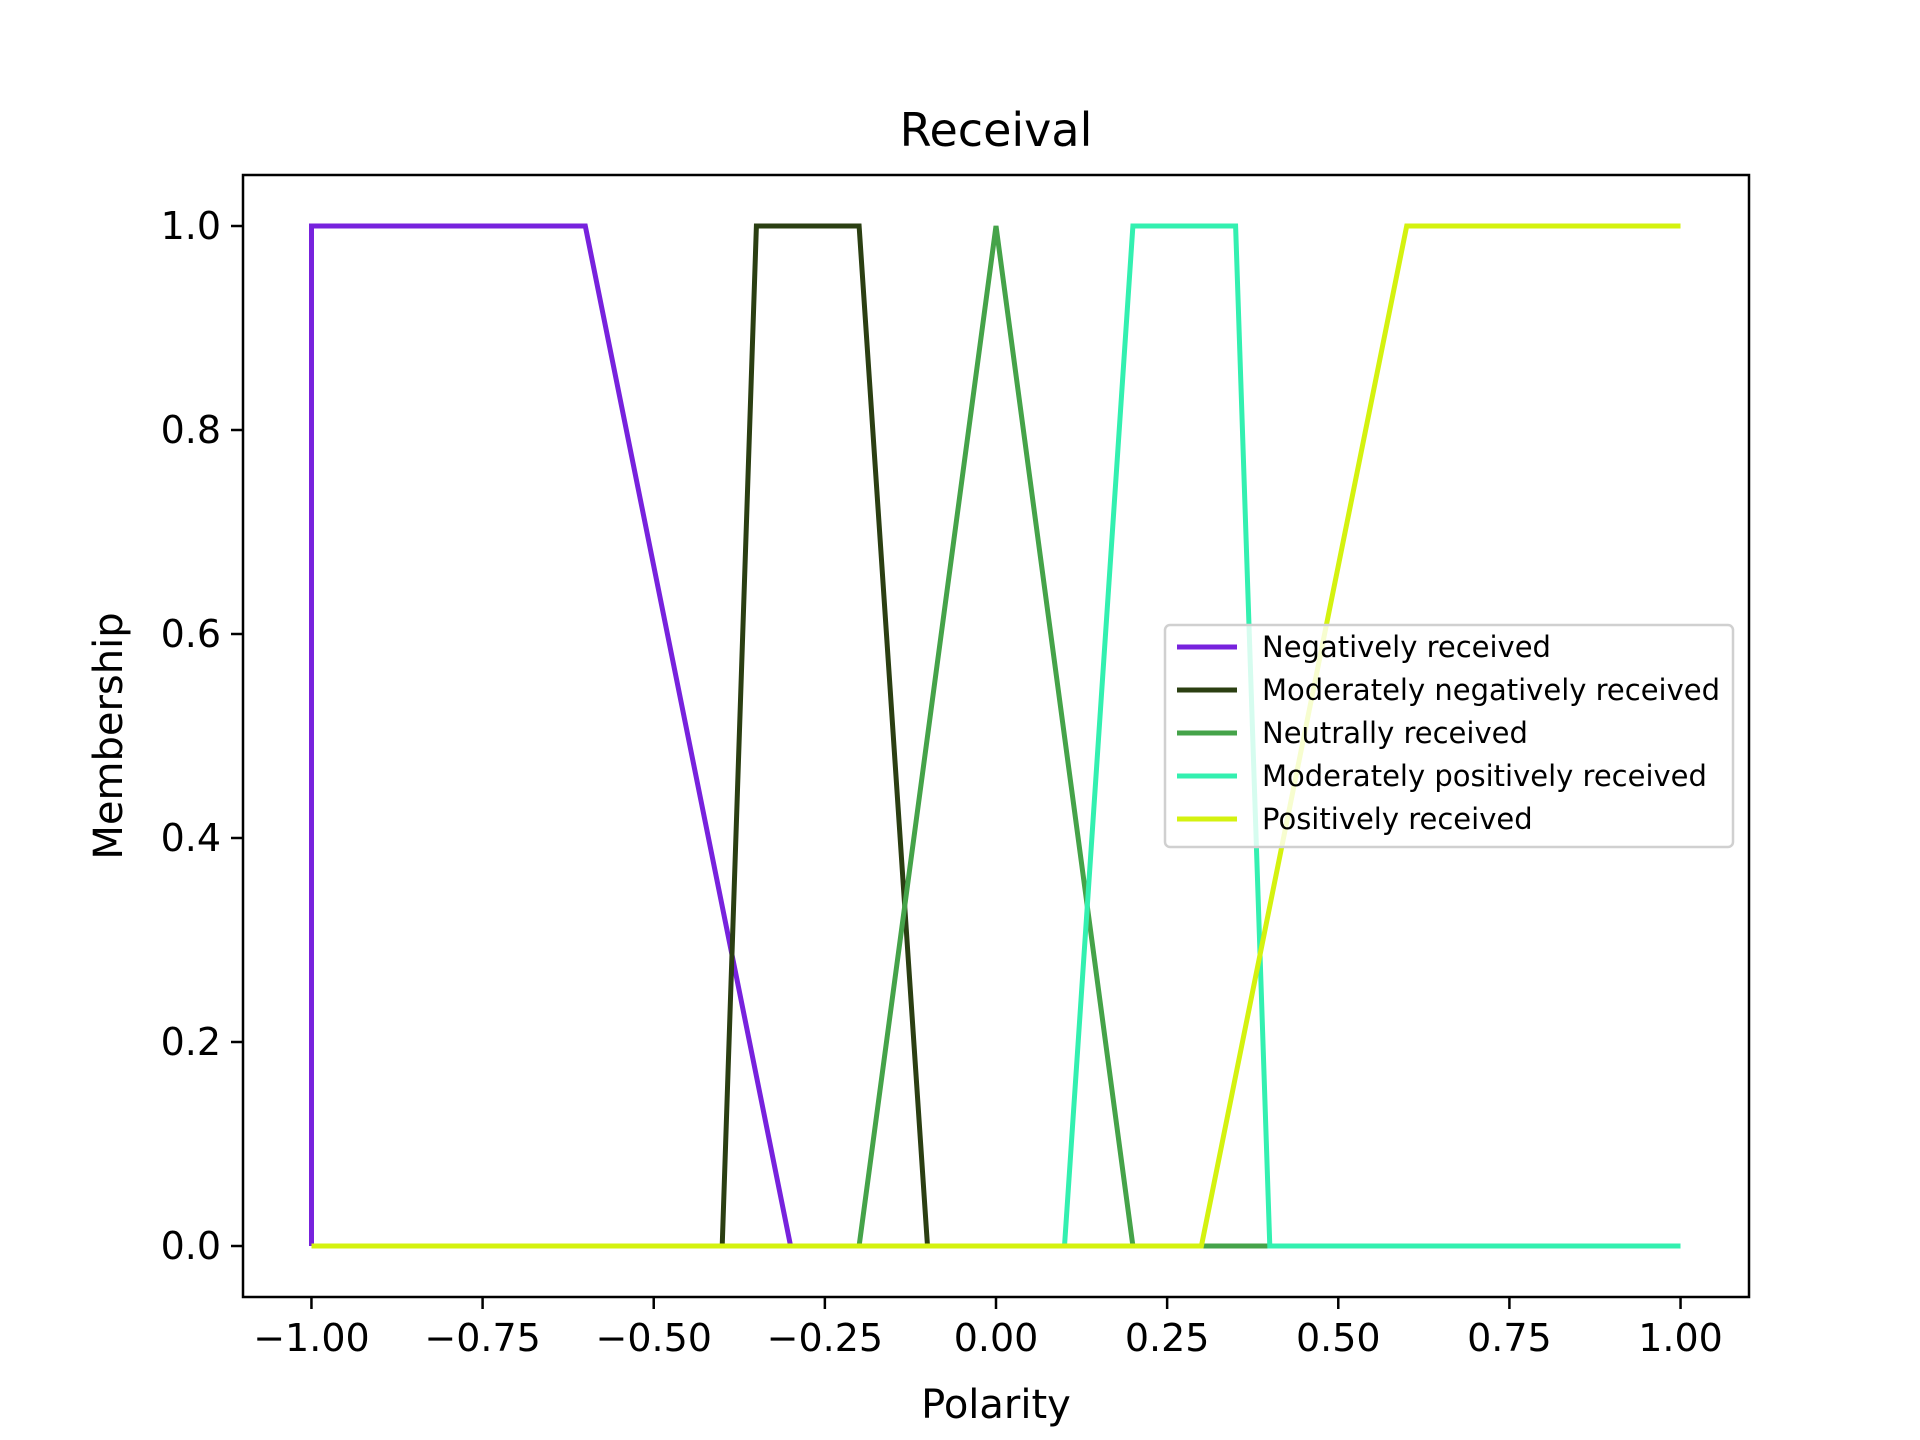 This screenshot has height=1440, width=1920. I want to click on legend-label-3: Neutrally received, so click(1395, 733).